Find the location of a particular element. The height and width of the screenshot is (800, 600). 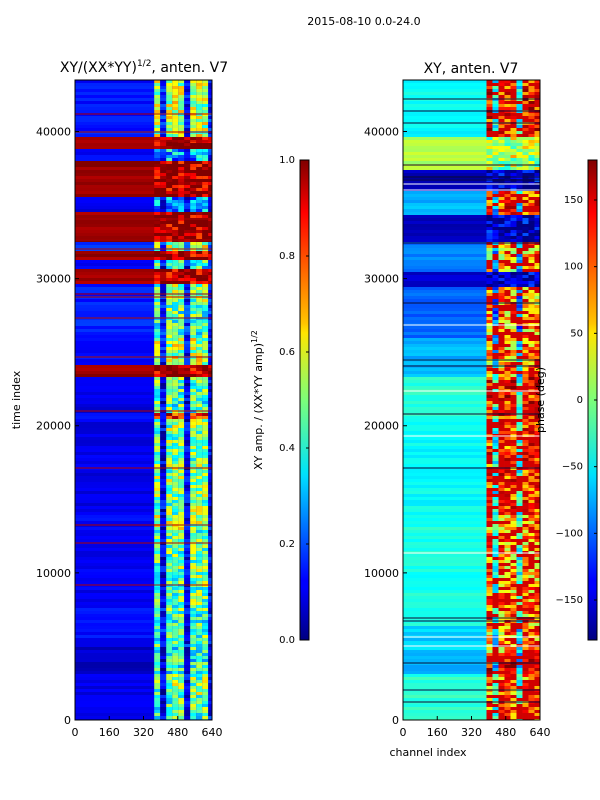

x-tick-label: 640 is located at coordinates (212, 732).